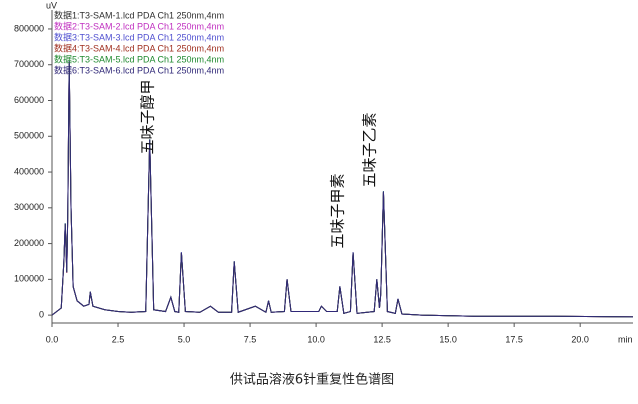  What do you see at coordinates (139, 14) in the screenshot?
I see `legend-entry: 数据1:T3-SAM-1.lcd PDA Ch1 250nm,4nm` at bounding box center [139, 14].